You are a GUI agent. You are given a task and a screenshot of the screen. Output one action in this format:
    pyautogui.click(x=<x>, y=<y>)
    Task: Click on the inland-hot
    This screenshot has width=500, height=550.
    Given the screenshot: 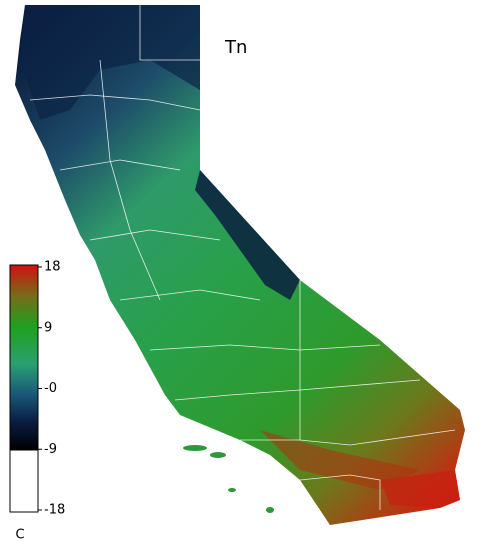 What is the action you would take?
    pyautogui.click(x=340, y=460)
    